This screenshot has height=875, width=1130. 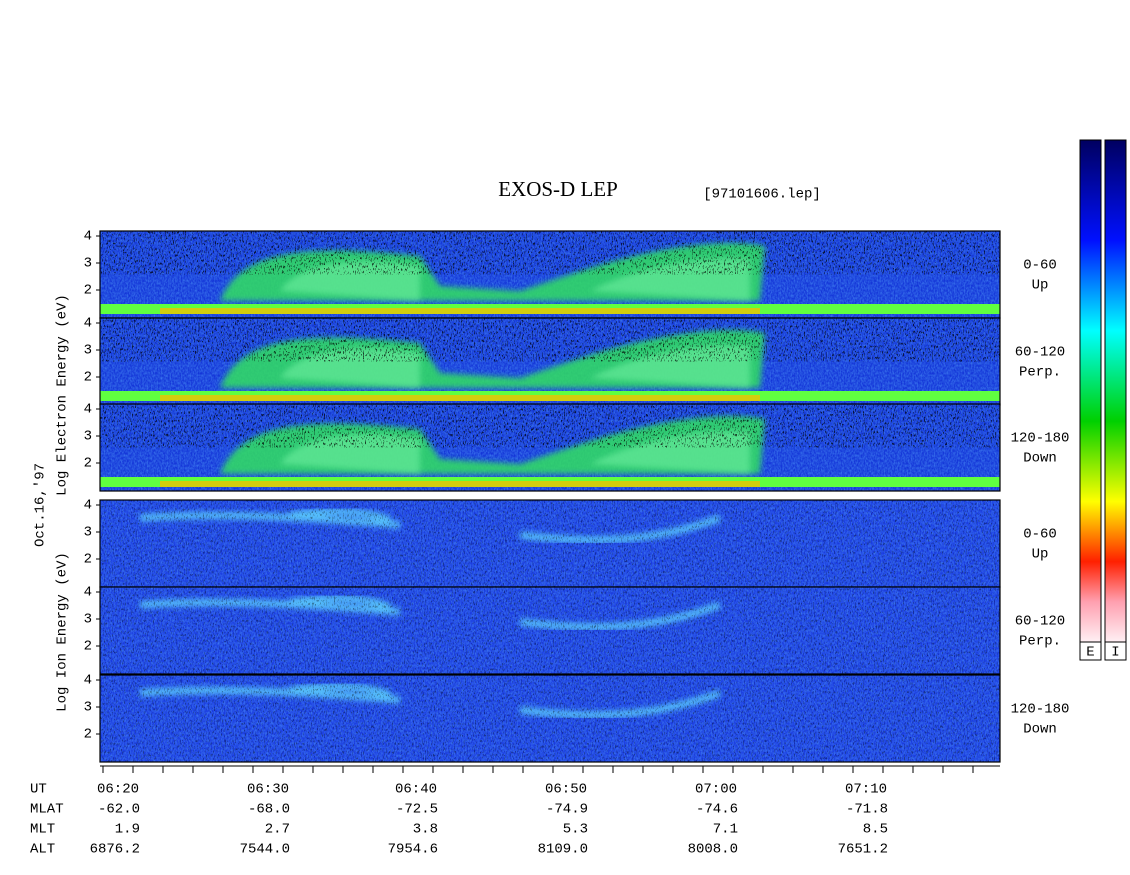 I want to click on orbit-value: -62.0, so click(x=119, y=810).